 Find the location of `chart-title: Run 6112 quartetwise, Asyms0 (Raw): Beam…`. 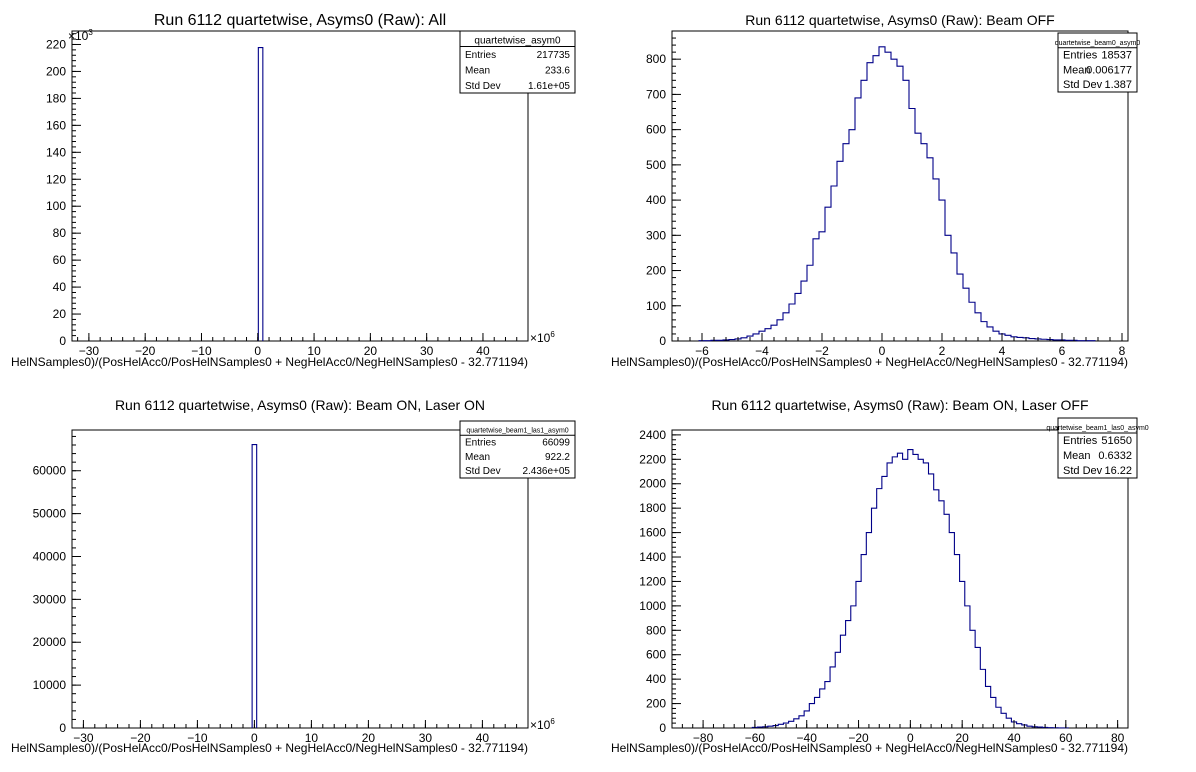

chart-title: Run 6112 quartetwise, Asyms0 (Raw): Beam… is located at coordinates (899, 20).